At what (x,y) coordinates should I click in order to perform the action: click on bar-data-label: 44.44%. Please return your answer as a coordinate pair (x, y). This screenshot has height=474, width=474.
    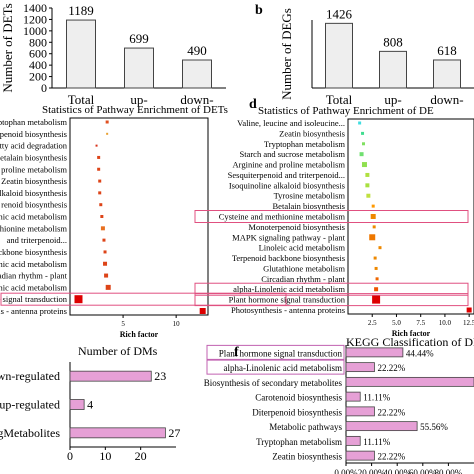
    Looking at the image, I should click on (420, 353).